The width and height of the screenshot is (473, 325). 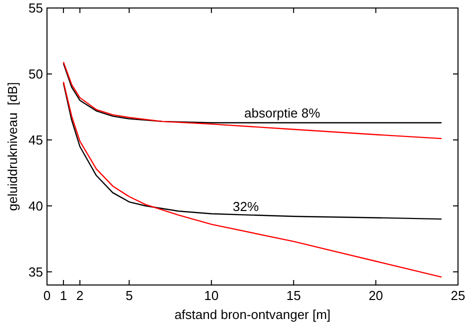 What do you see at coordinates (252, 314) in the screenshot?
I see `x-axis-title: afstand bron-ontvanger [m]` at bounding box center [252, 314].